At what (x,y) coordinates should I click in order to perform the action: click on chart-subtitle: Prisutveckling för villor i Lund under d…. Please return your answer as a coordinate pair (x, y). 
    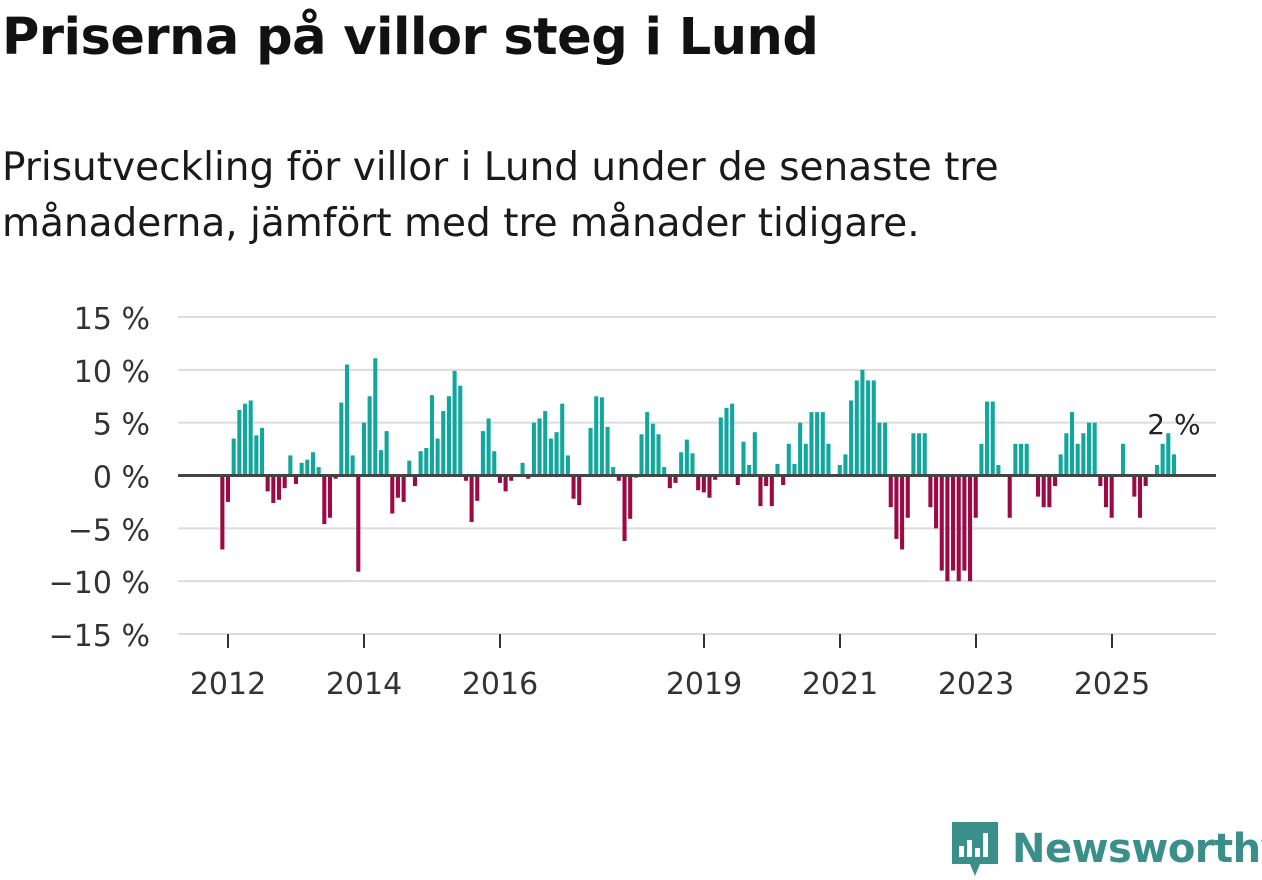
    Looking at the image, I should click on (500, 195).